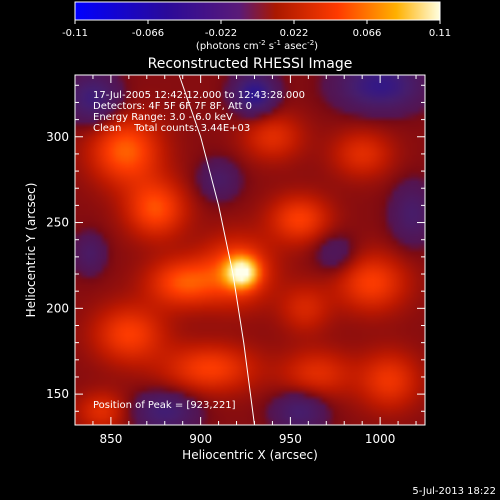 The image size is (500, 500). What do you see at coordinates (164, 405) in the screenshot?
I see `peak-position-label: Position of Peak = [923,221]` at bounding box center [164, 405].